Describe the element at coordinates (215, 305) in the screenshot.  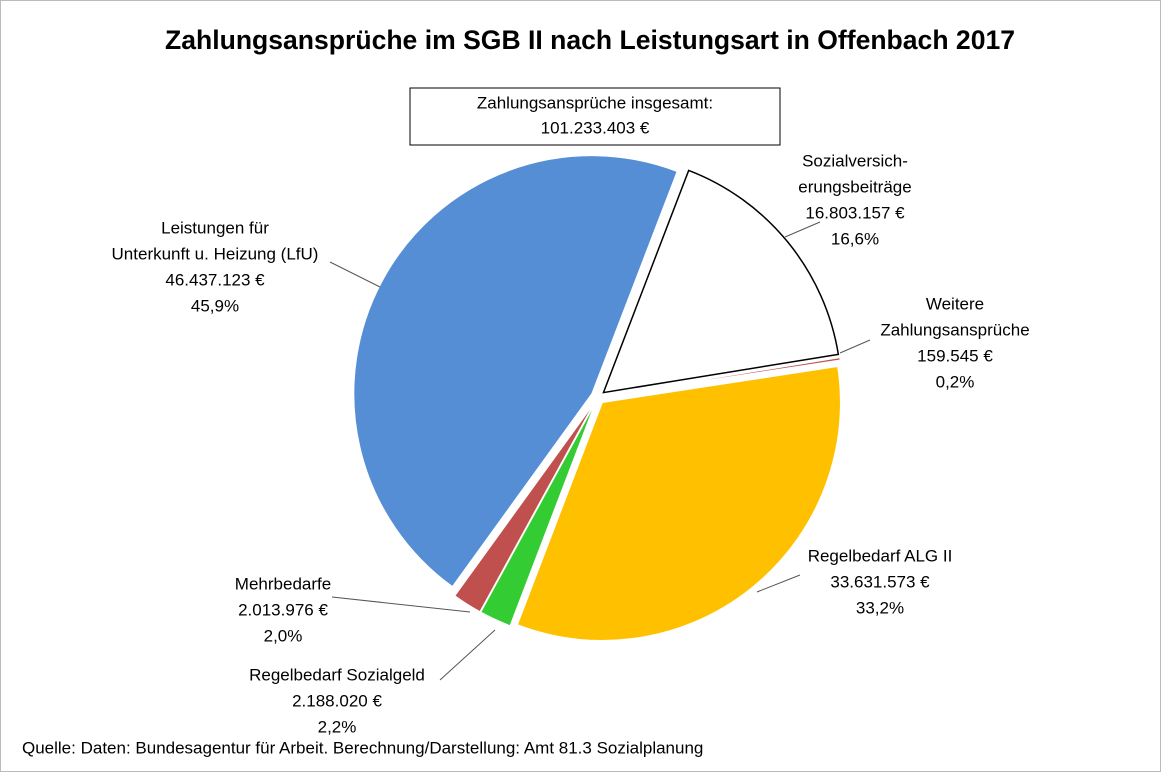
I see `percent-label: 45,9%` at that location.